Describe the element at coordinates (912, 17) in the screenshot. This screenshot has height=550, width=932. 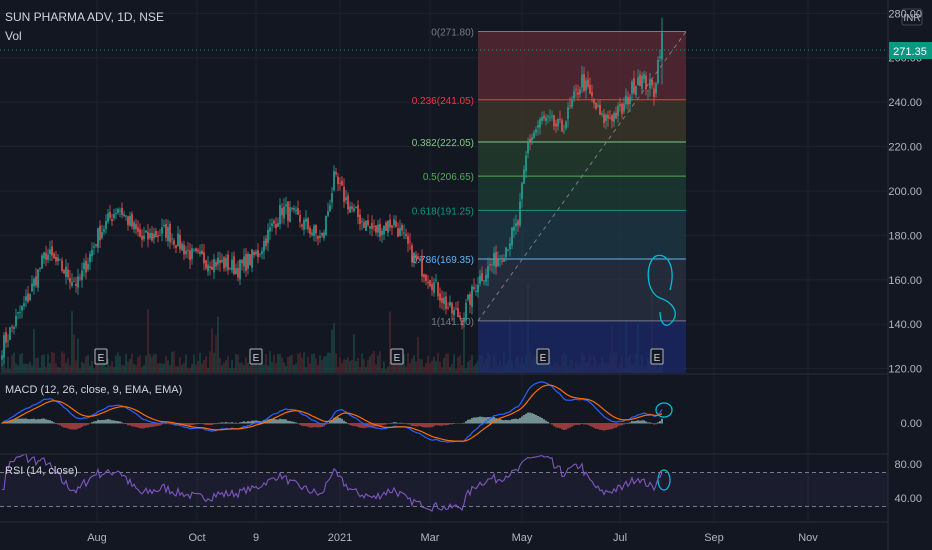
I see `currency-box` at that location.